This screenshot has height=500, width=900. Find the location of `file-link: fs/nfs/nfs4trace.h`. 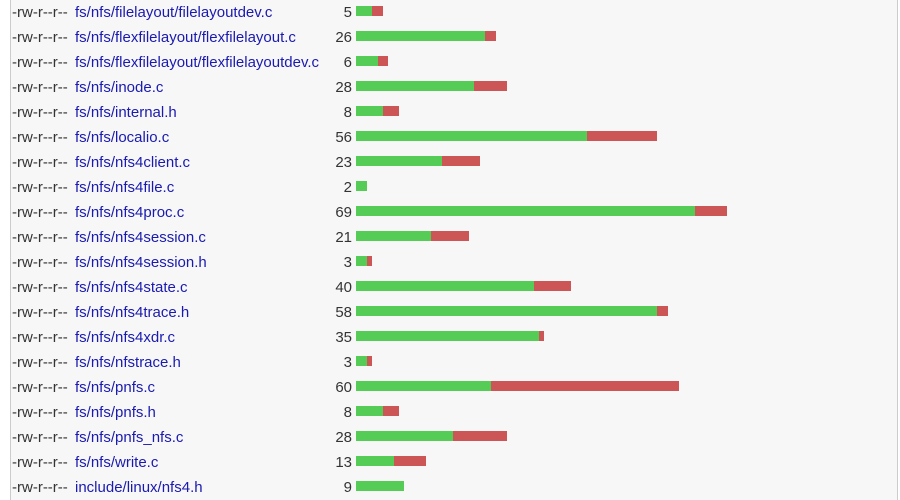

file-link: fs/nfs/nfs4trace.h is located at coordinates (132, 312).